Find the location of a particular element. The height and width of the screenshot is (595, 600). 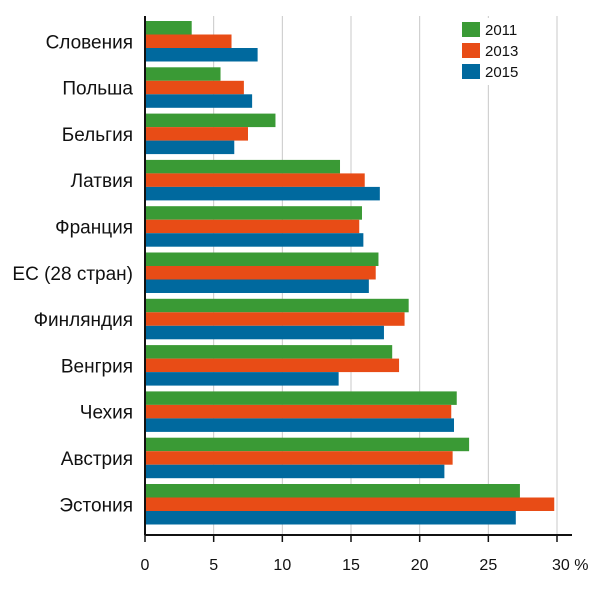

legend-swatch-2015 is located at coordinates (471, 71).